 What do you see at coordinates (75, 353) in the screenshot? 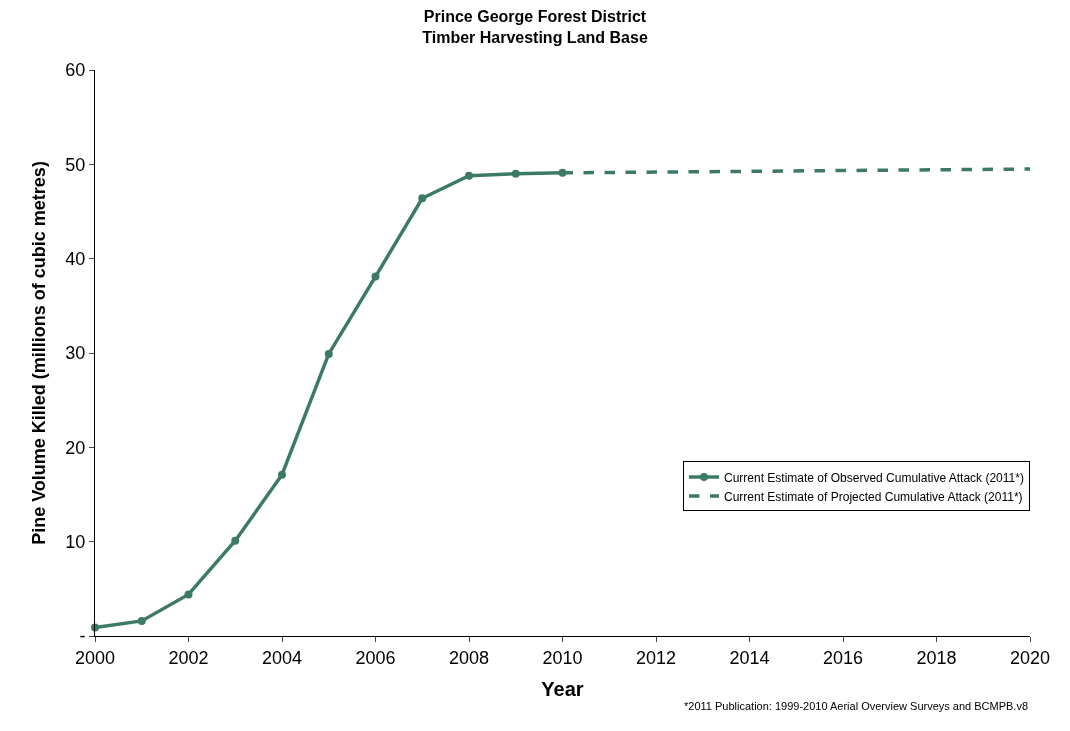
I see `y-tick-label: 30` at bounding box center [75, 353].